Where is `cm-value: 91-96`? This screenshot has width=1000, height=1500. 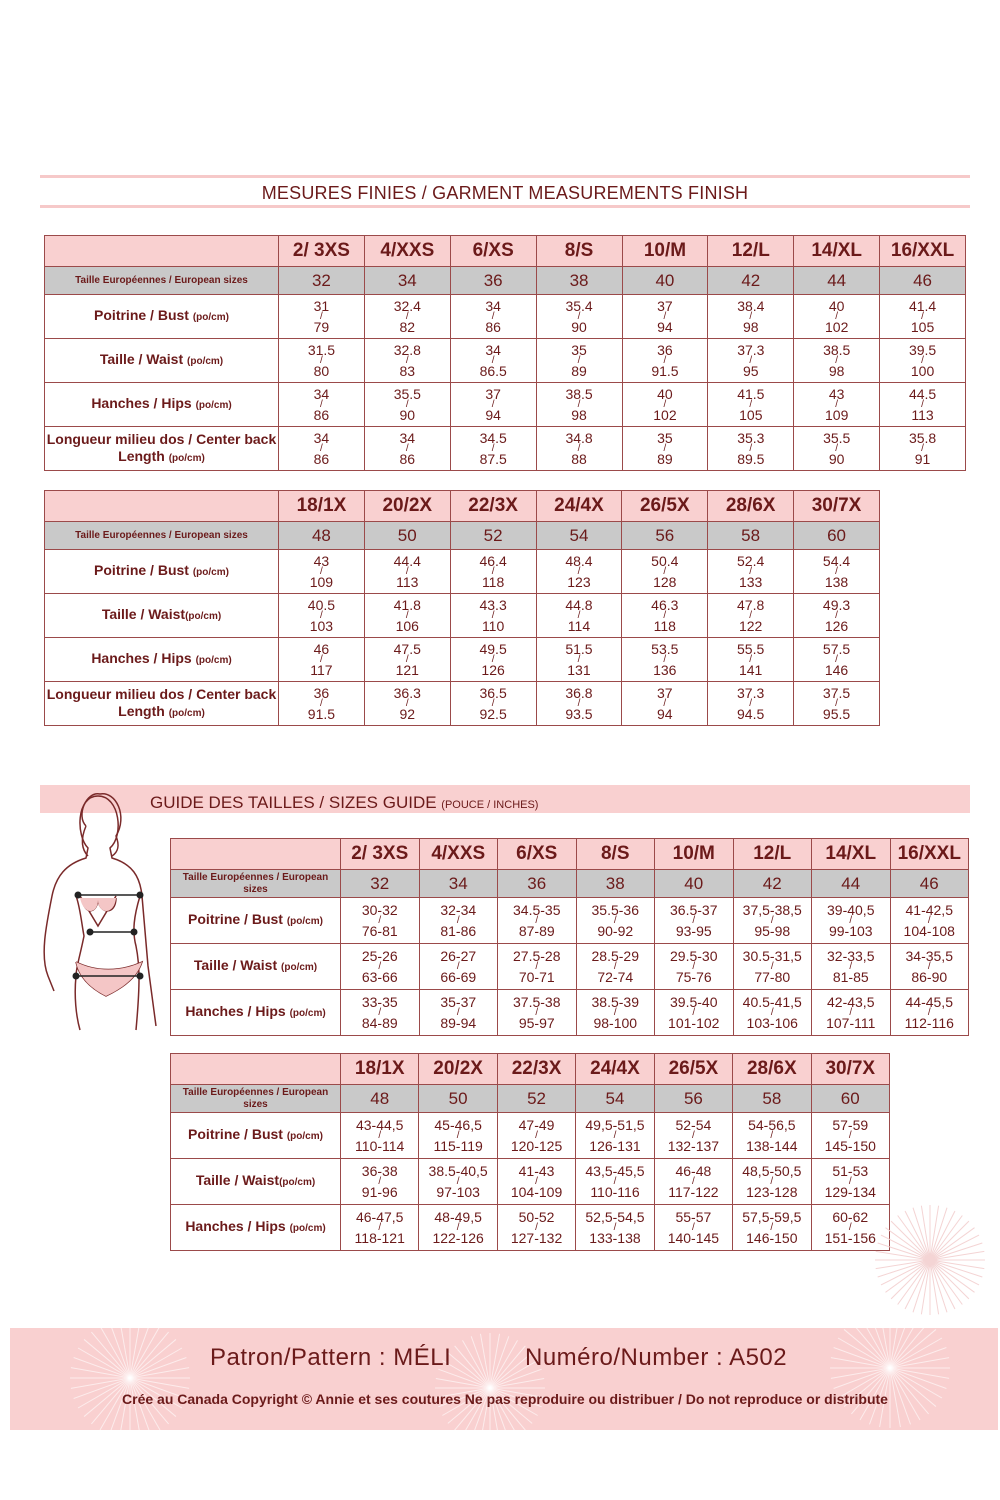 cm-value: 91-96 is located at coordinates (379, 1191).